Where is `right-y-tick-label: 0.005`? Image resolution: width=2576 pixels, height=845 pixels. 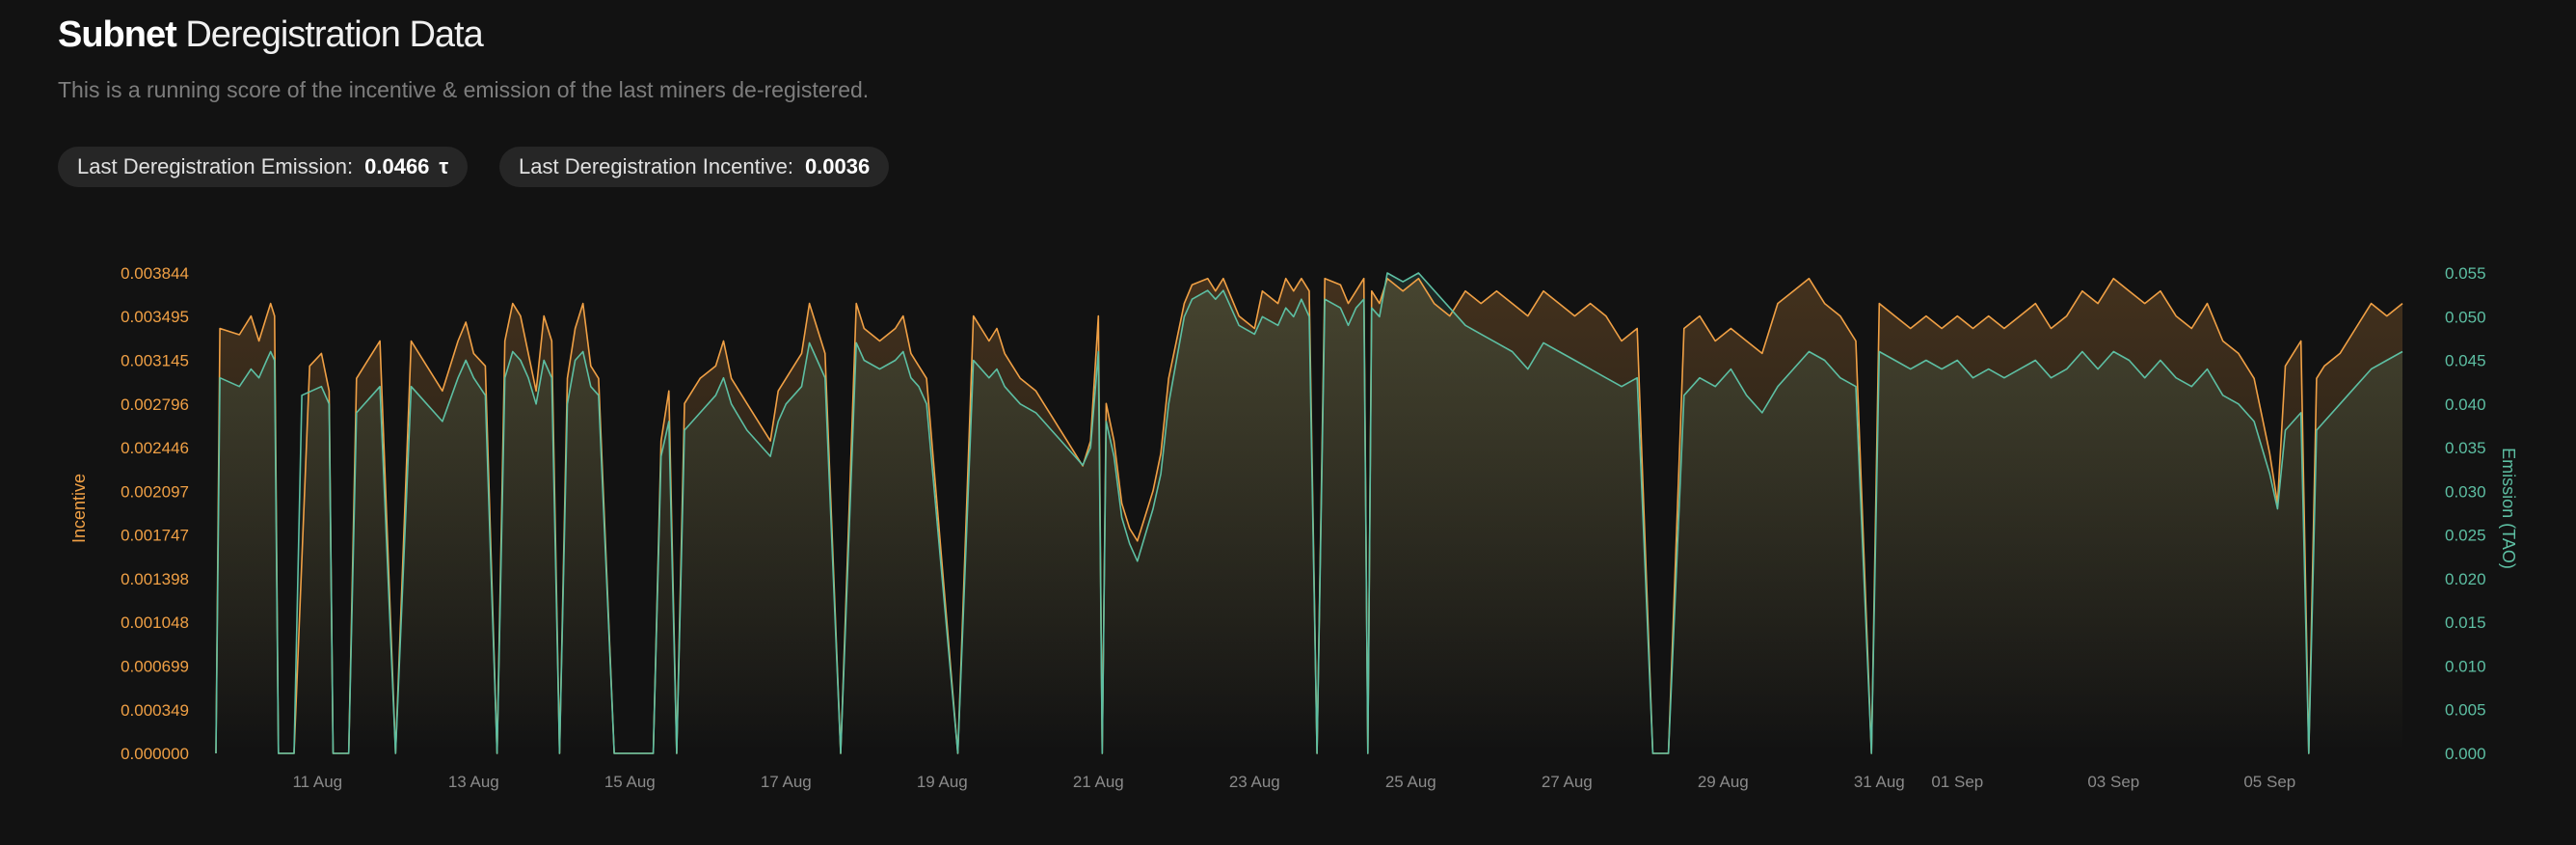
right-y-tick-label: 0.005 is located at coordinates (2465, 710).